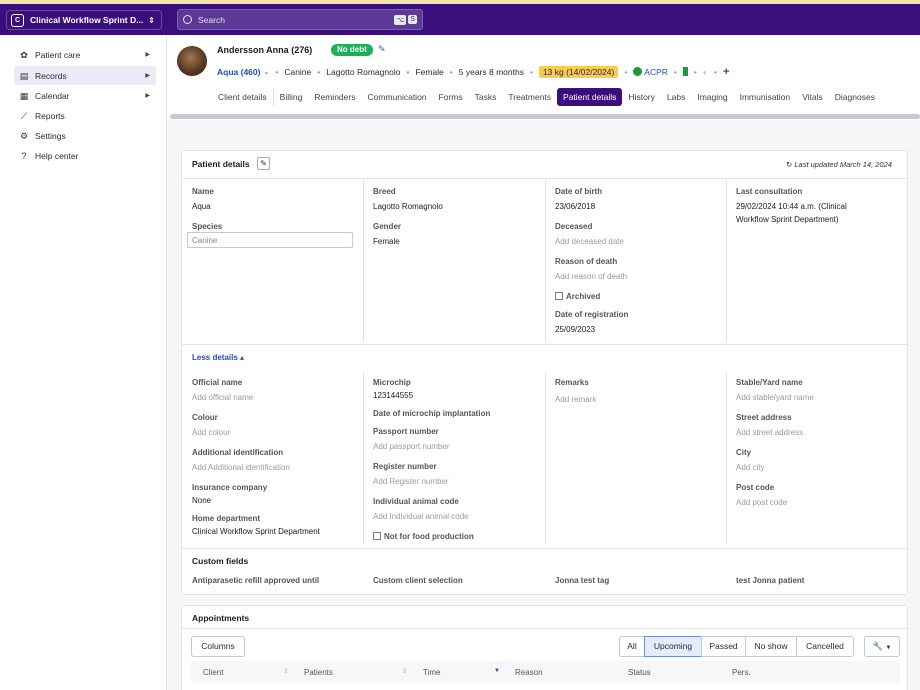 The image size is (920, 690). Describe the element at coordinates (787, 219) in the screenshot. I see `last-consultation-line2: Workflow Sprint Department)` at that location.